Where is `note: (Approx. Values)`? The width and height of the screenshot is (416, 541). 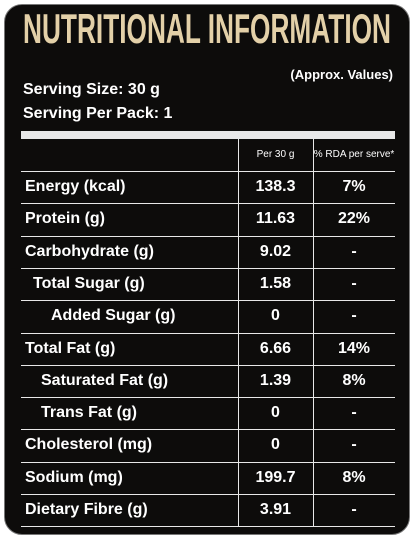 note: (Approx. Values) is located at coordinates (341, 74).